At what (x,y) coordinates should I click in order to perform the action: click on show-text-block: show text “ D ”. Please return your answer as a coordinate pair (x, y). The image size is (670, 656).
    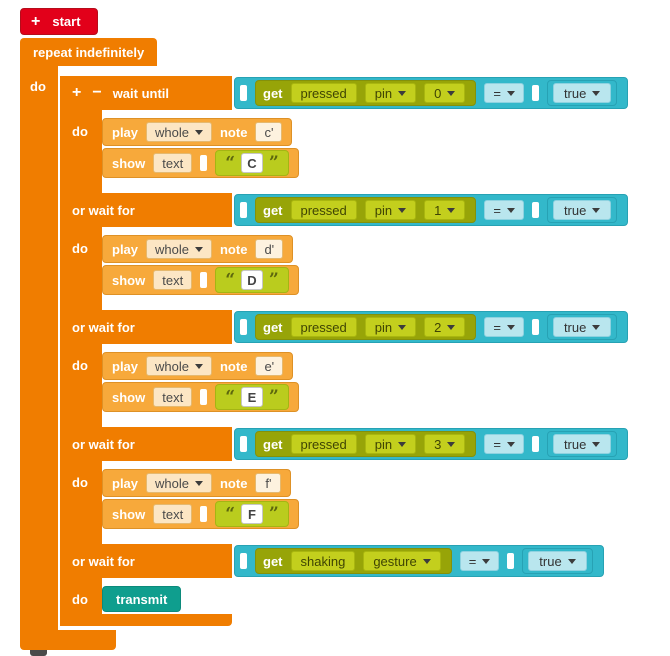
    Looking at the image, I should click on (200, 280).